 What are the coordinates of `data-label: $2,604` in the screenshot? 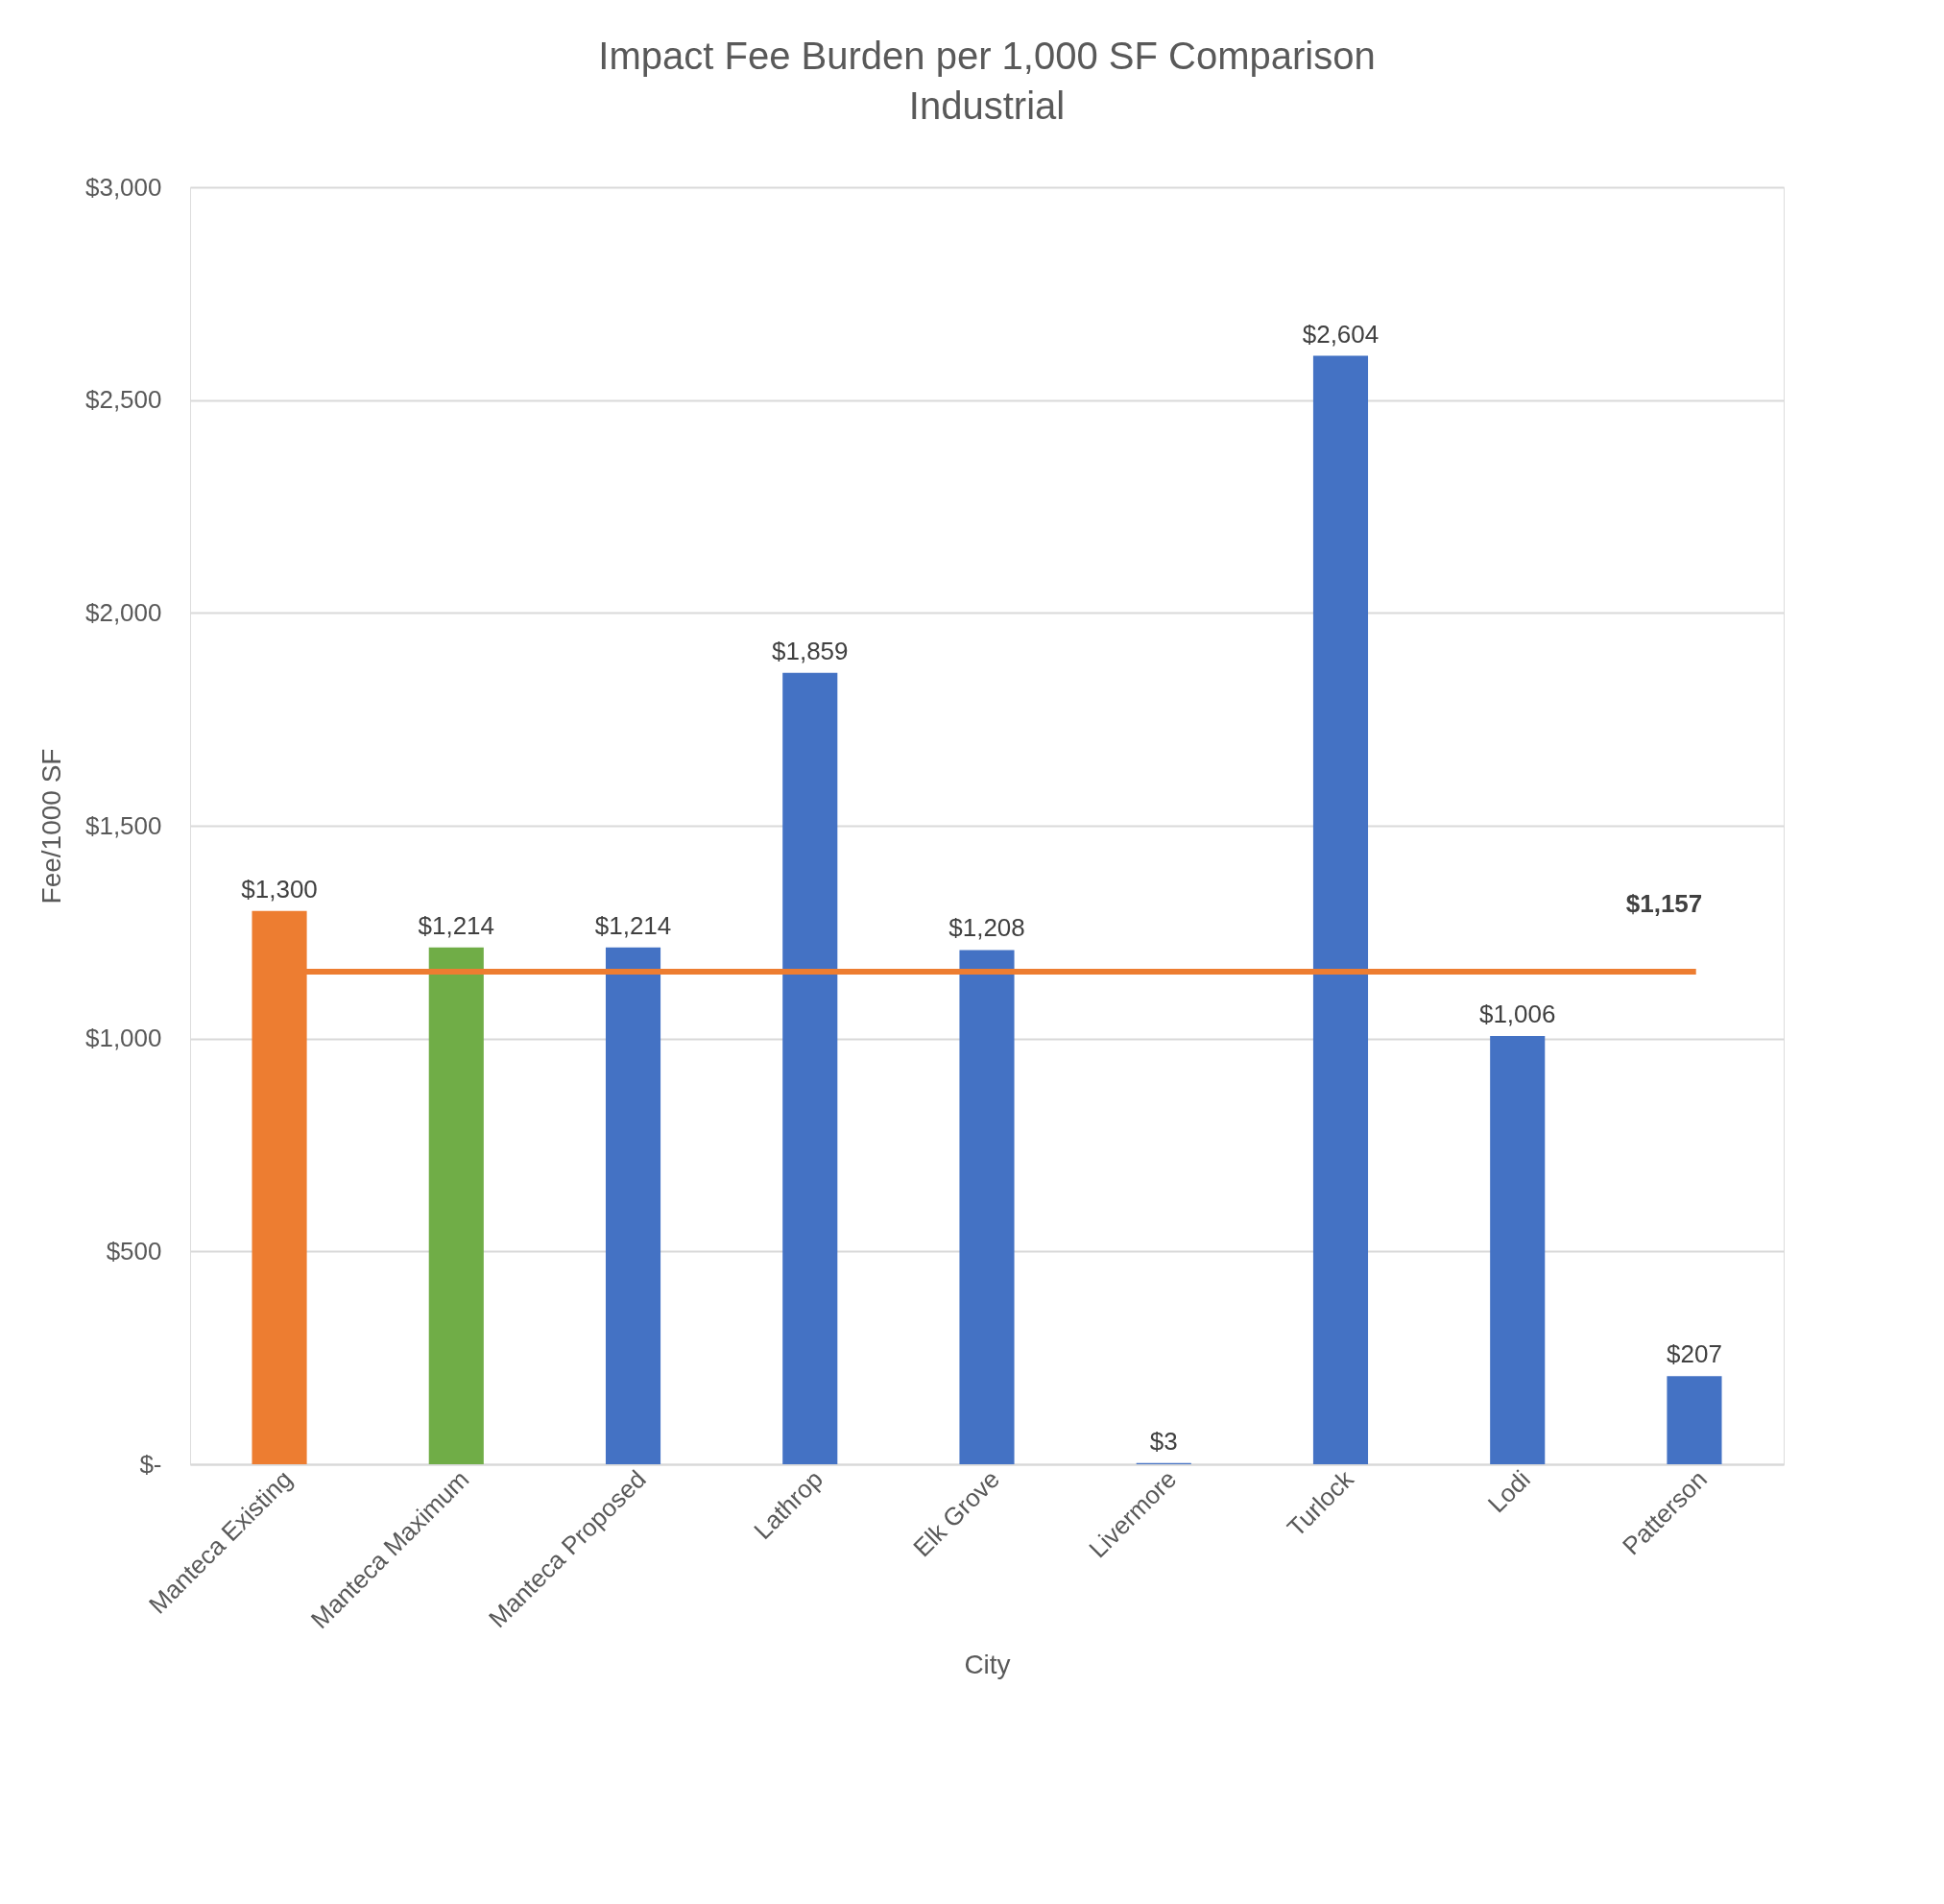 It's located at (1341, 334).